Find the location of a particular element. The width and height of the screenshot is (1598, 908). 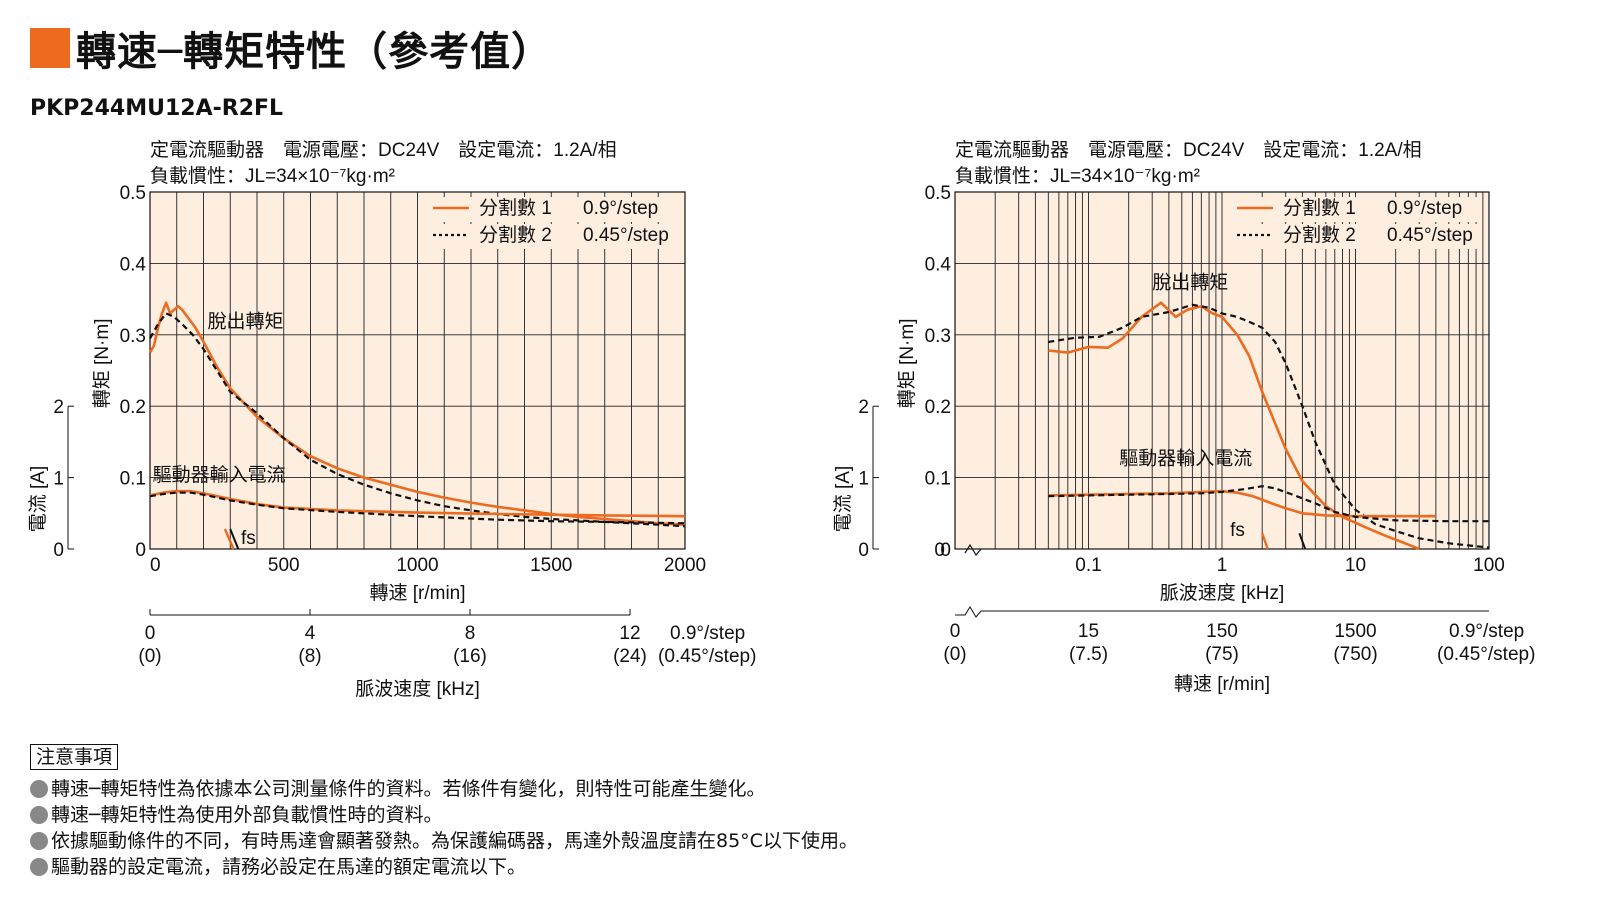

current-tick-label: 1 is located at coordinates (58, 479).